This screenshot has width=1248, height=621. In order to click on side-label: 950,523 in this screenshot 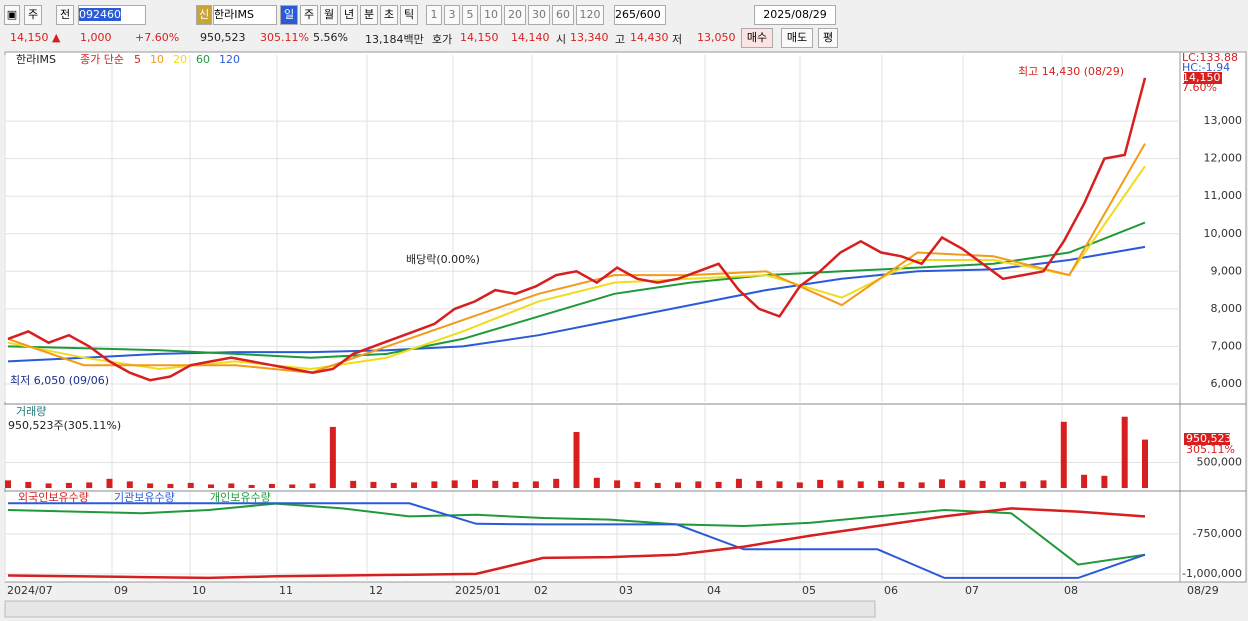, I will do `click(1209, 438)`.